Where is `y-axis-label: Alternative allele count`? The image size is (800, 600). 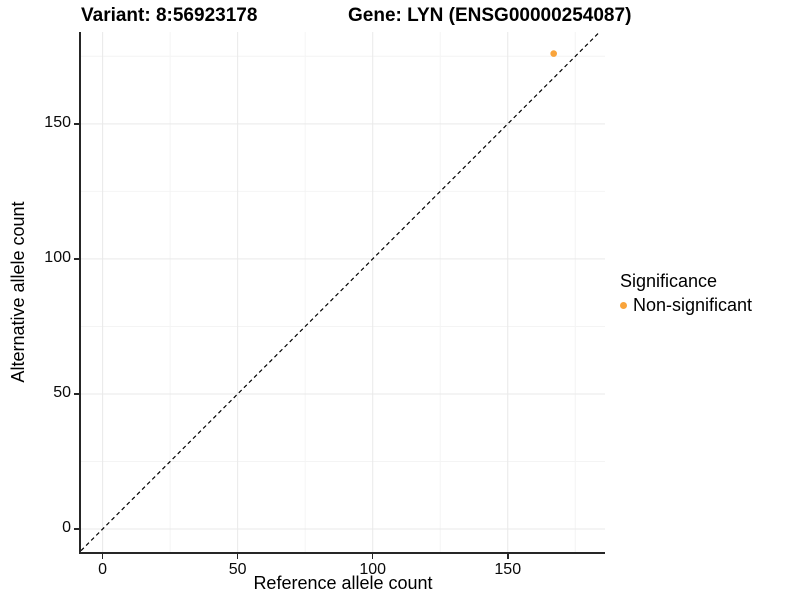 y-axis-label: Alternative allele count is located at coordinates (18, 292).